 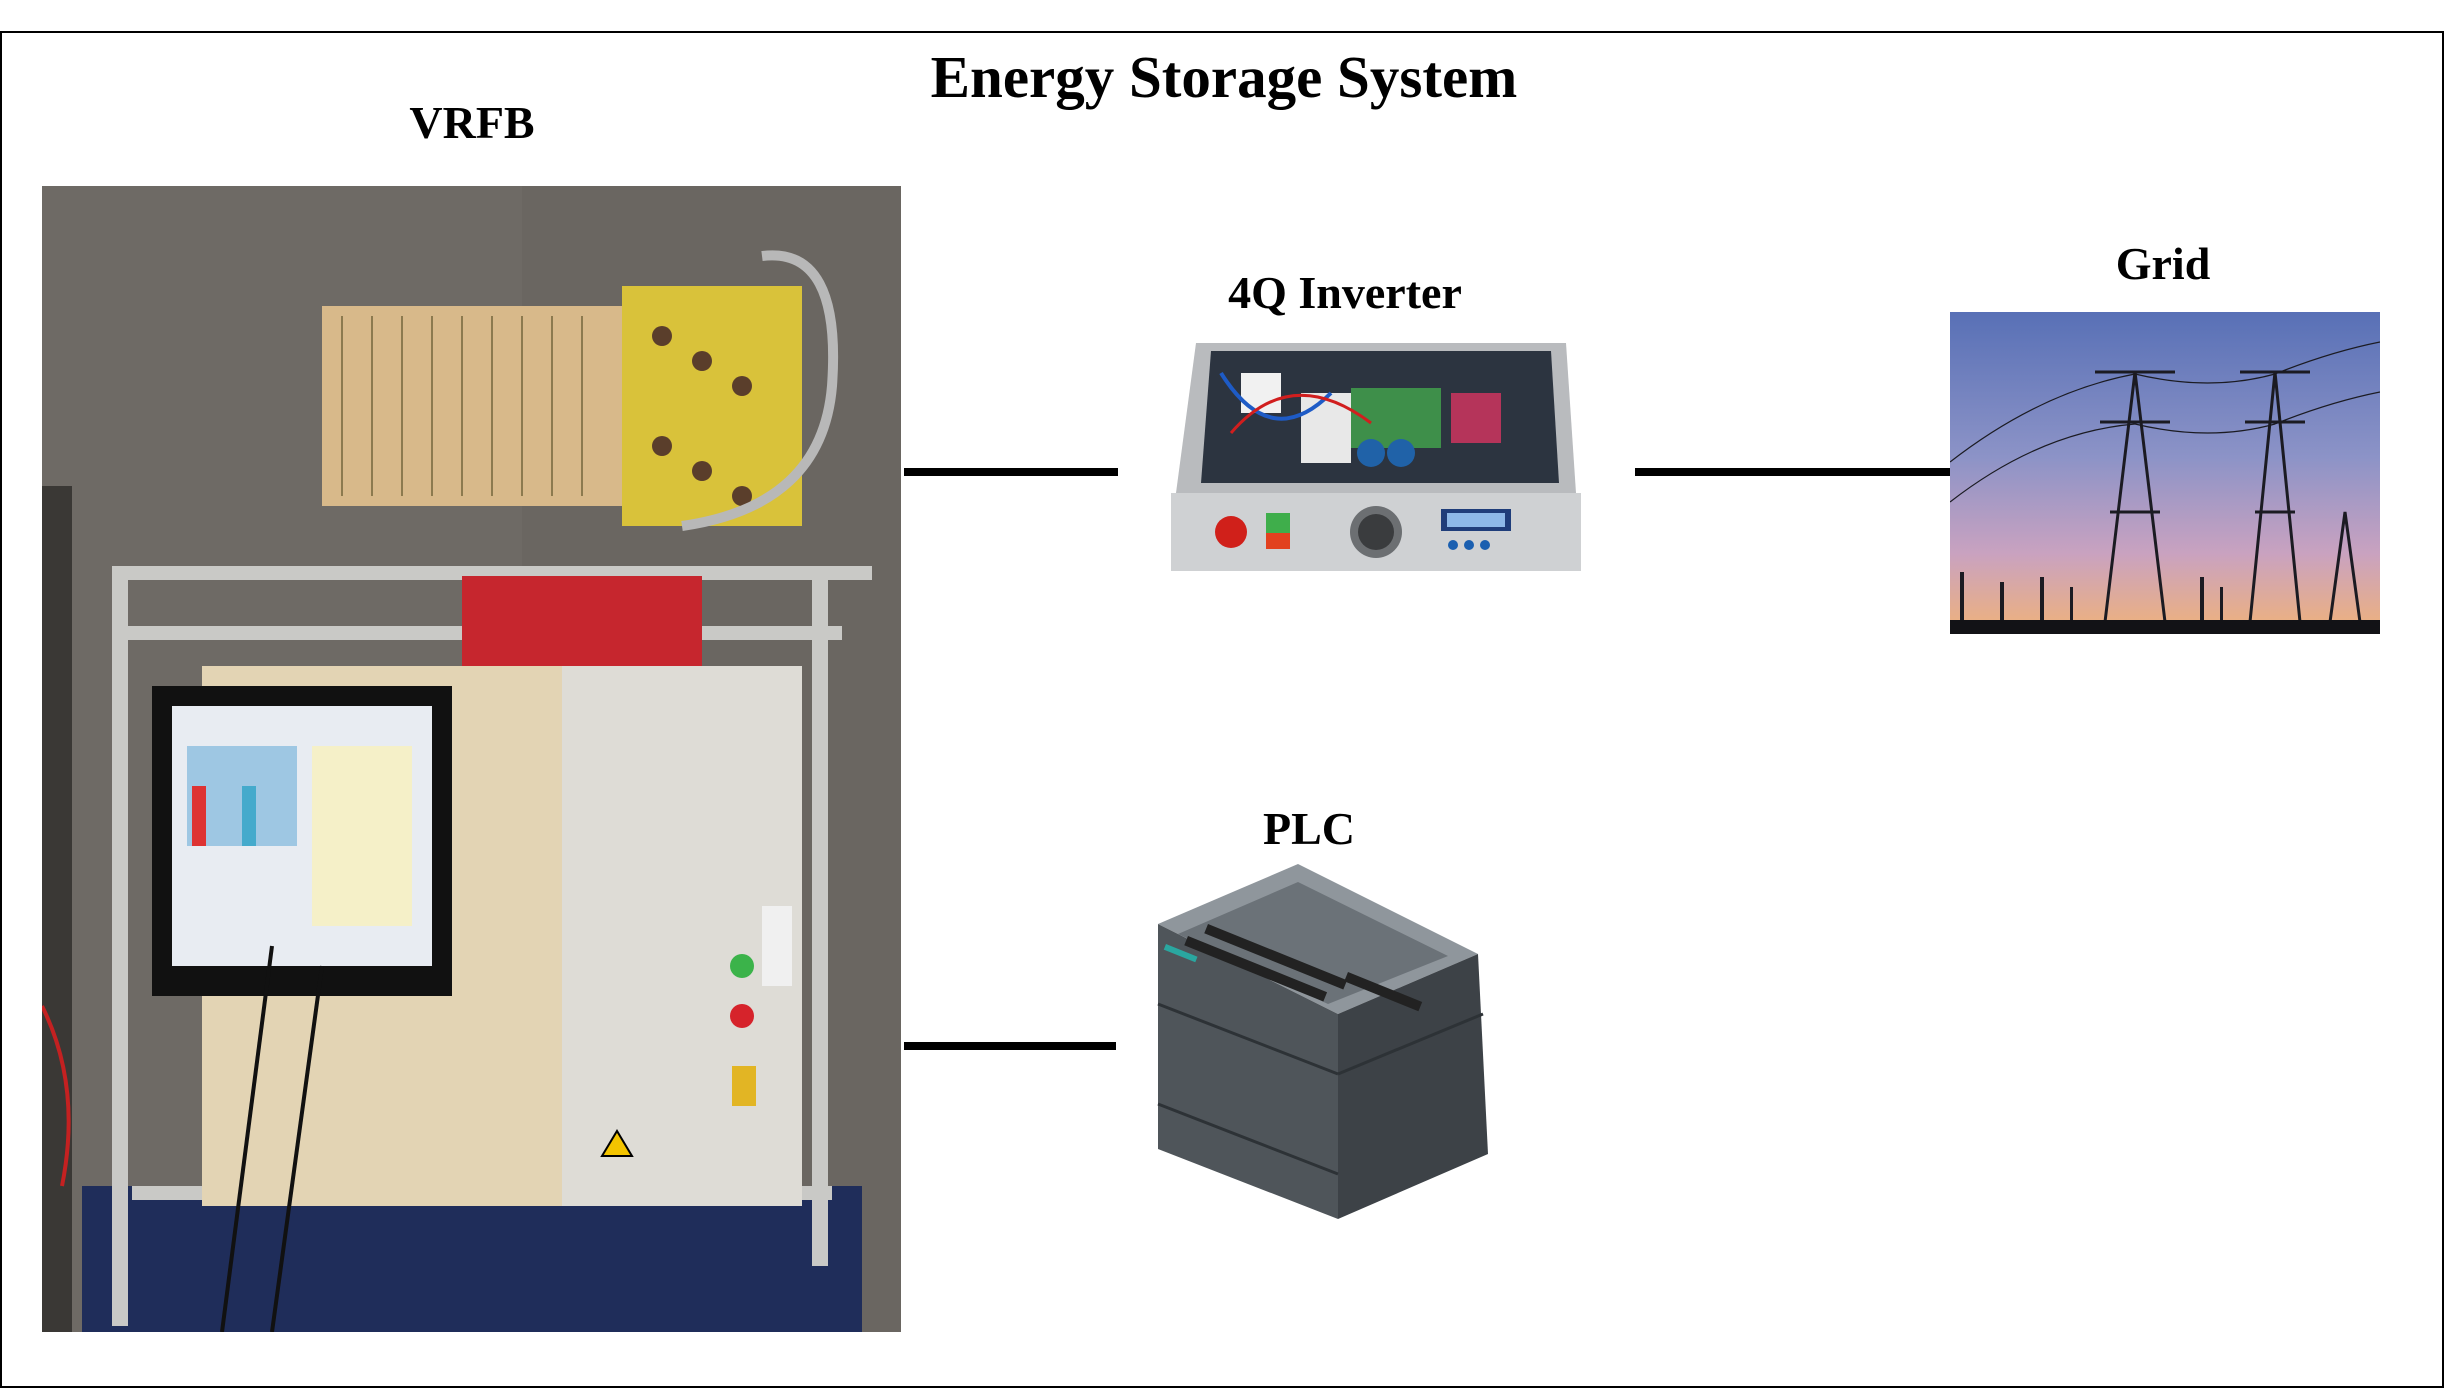 What do you see at coordinates (1224, 77) in the screenshot?
I see `diagram-title: Energy Storage System` at bounding box center [1224, 77].